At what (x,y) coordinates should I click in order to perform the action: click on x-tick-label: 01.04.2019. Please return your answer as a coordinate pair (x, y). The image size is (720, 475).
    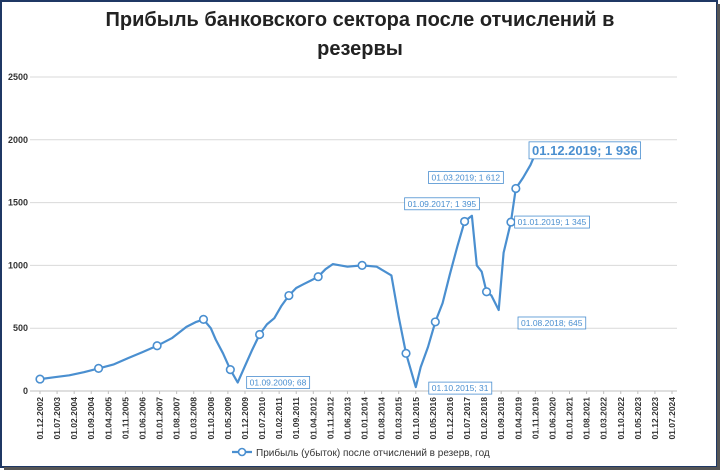
    Looking at the image, I should click on (518, 418).